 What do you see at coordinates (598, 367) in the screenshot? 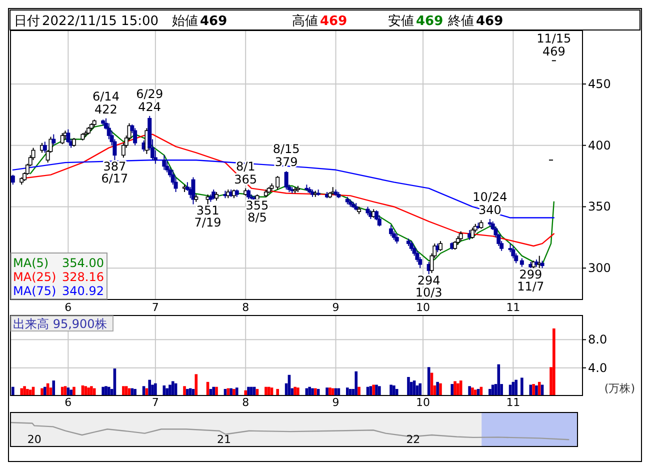
I see `y-tick-label: 4.0` at bounding box center [598, 367].